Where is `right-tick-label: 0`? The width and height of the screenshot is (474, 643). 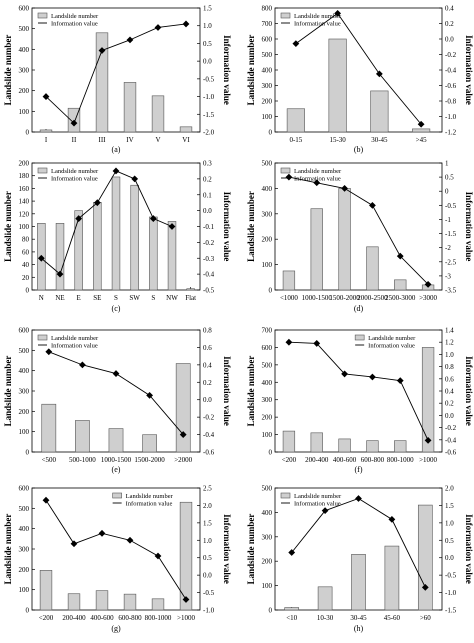
right-tick-label: 0 is located at coordinates (447, 192).